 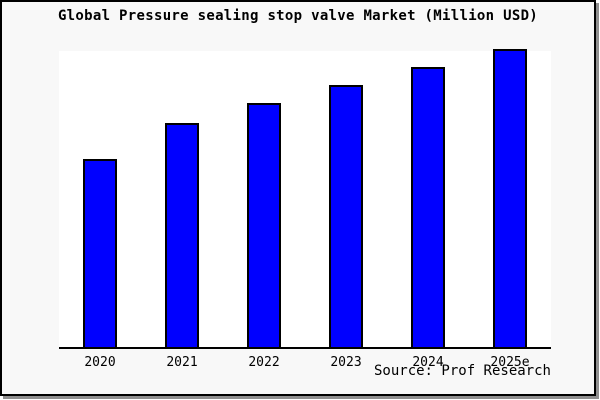 What do you see at coordinates (305, 363) in the screenshot?
I see `x-axis-labels: 2020 2021 2022 2023 2024 2025e` at bounding box center [305, 363].